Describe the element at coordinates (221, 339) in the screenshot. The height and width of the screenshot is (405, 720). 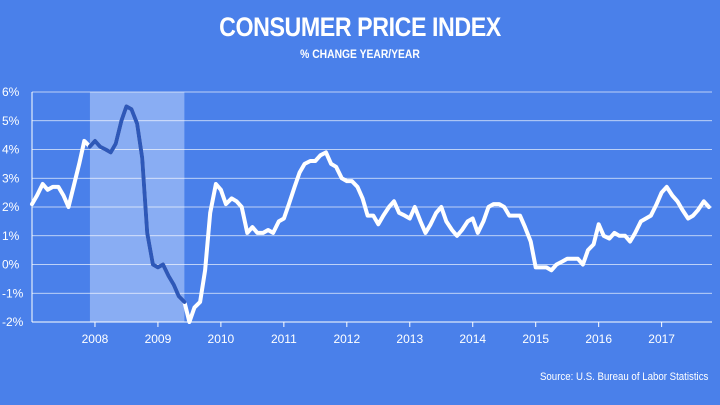
I see `x-tick-label: 2010` at that location.